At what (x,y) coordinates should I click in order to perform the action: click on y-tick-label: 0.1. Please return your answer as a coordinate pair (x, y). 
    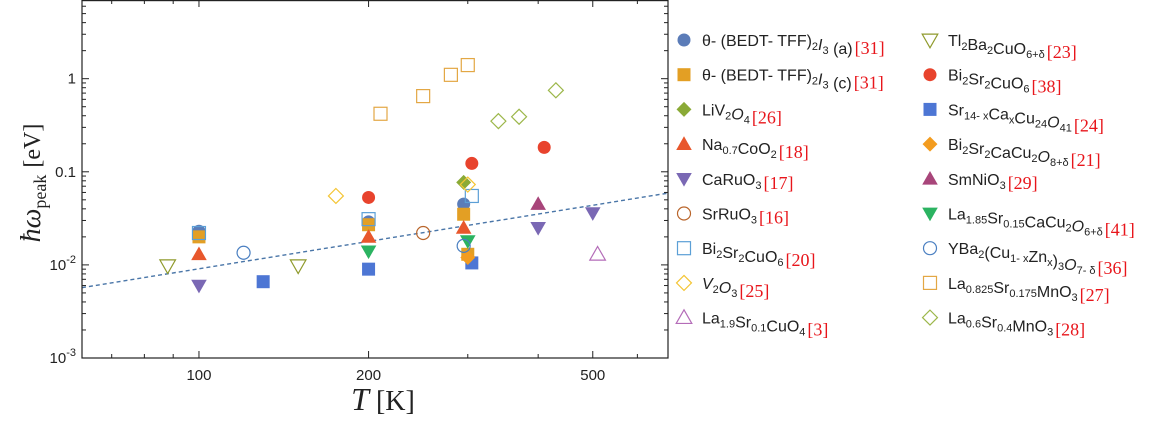
    Looking at the image, I should click on (65, 172).